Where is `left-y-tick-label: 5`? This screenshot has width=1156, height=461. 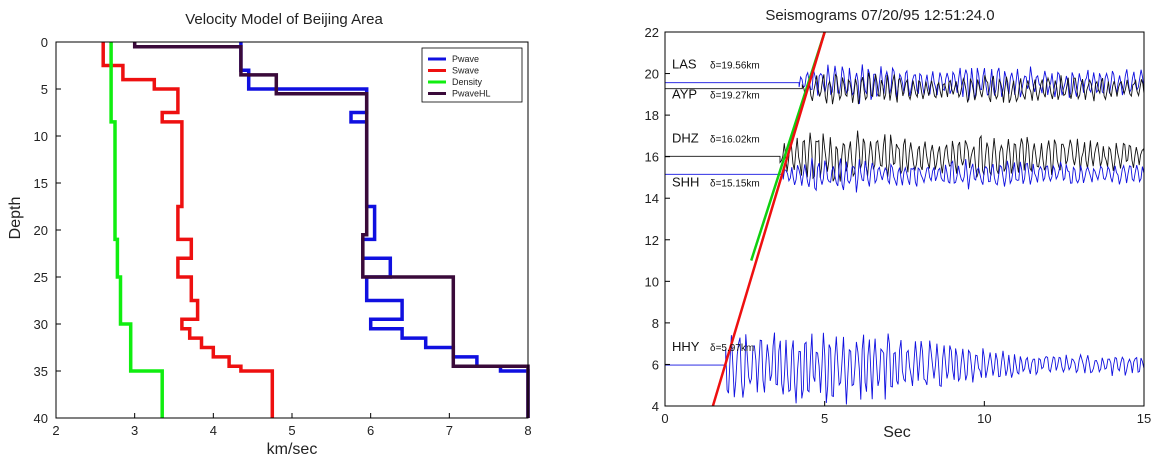 left-y-tick-label: 5 is located at coordinates (44, 89).